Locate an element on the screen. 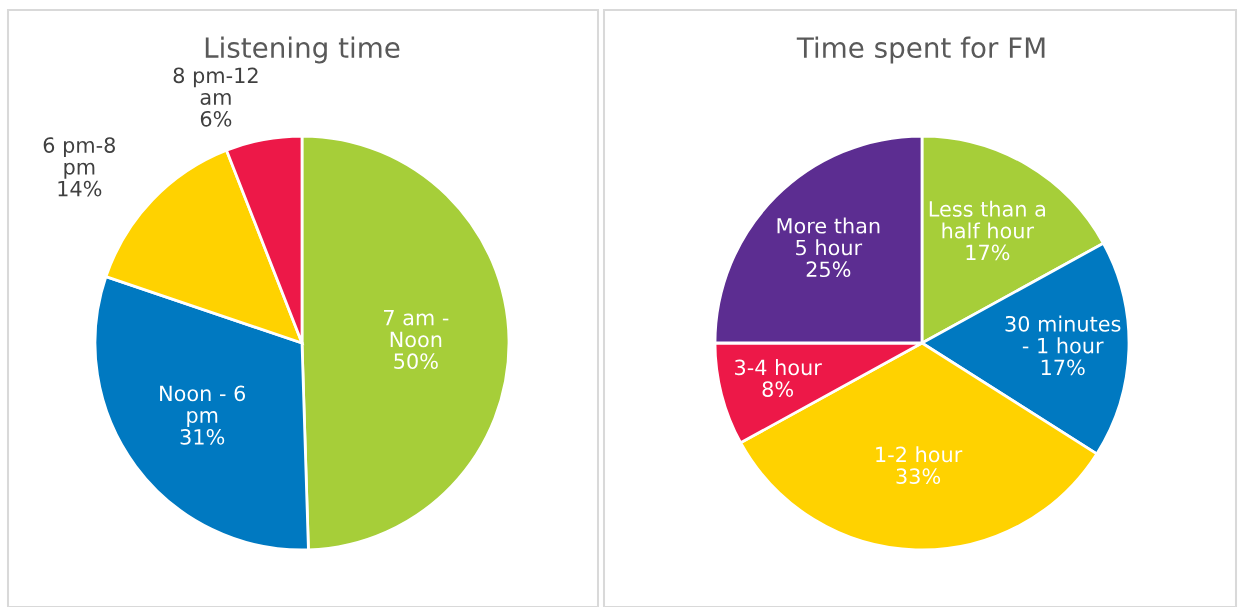 The image size is (1239, 607). data-label: 14% is located at coordinates (80, 188).